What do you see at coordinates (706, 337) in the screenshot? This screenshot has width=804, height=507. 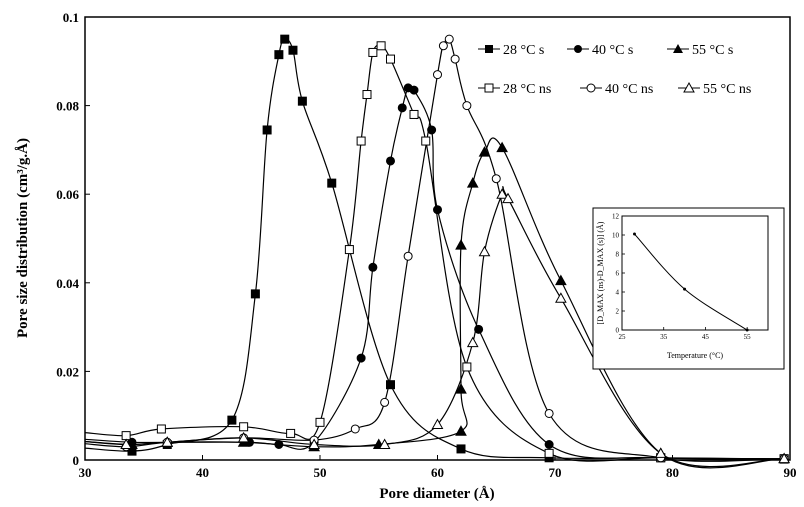 I see `inset-x-tick-label: 45` at bounding box center [706, 337].